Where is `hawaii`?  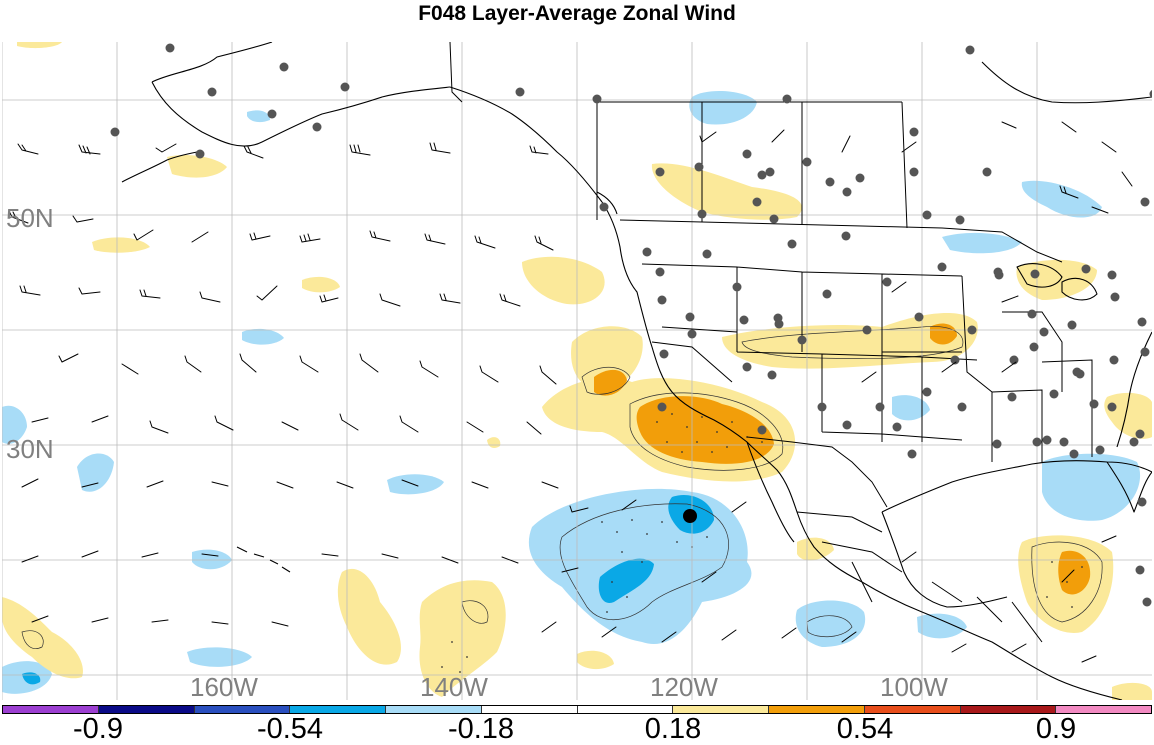 hawaii is located at coordinates (263, 559).